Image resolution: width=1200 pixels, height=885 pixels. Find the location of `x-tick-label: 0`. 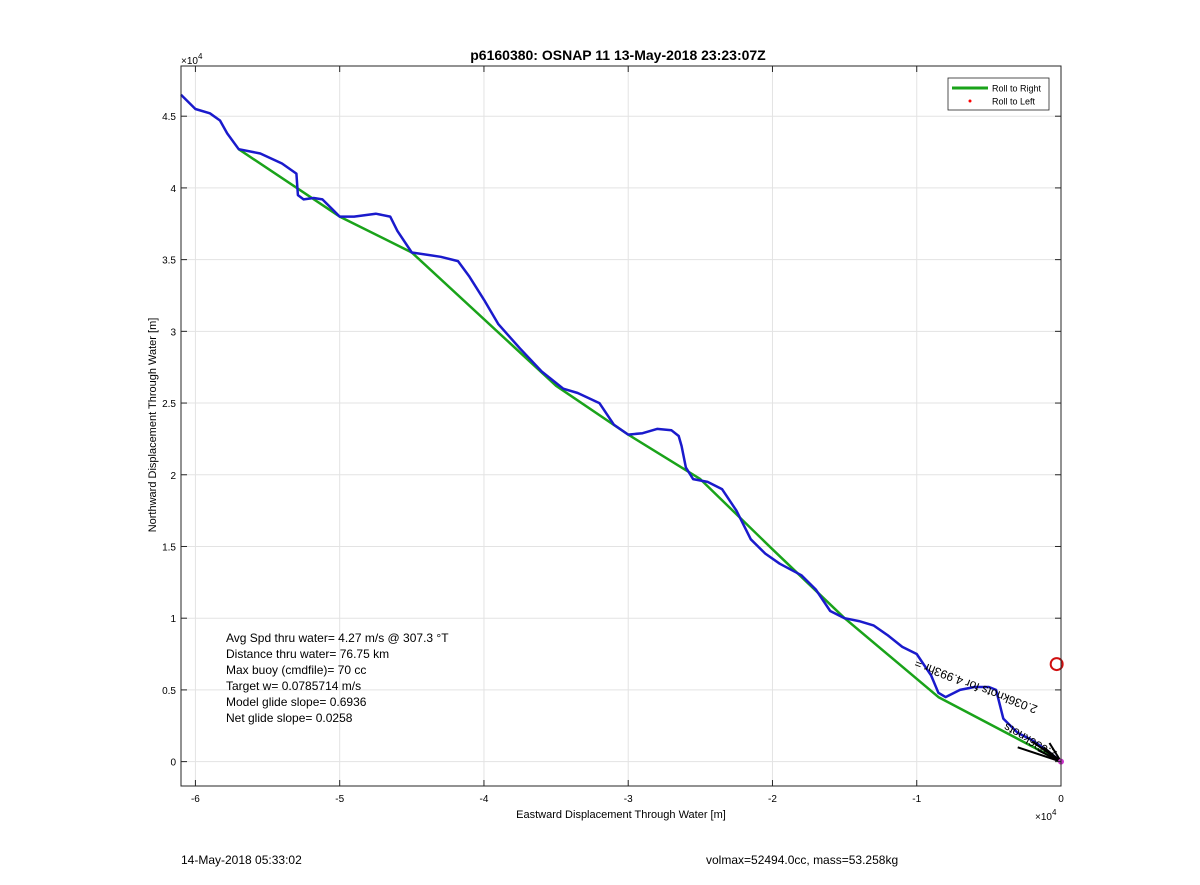

x-tick-label: 0 is located at coordinates (1061, 799).